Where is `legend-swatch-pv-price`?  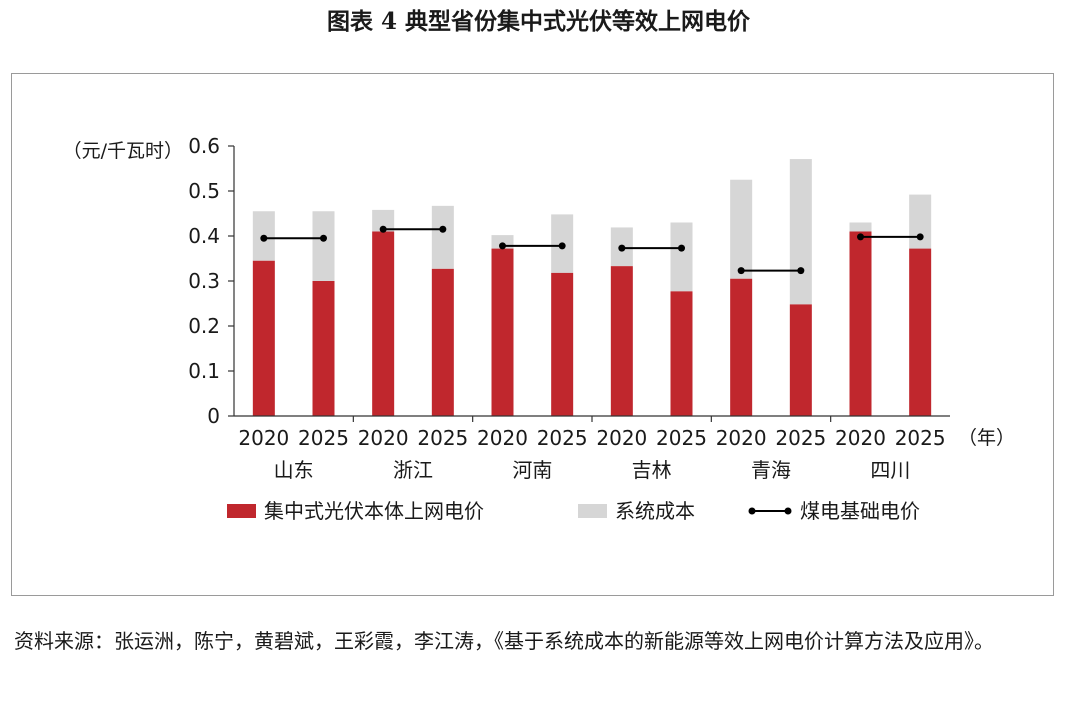 legend-swatch-pv-price is located at coordinates (241, 511).